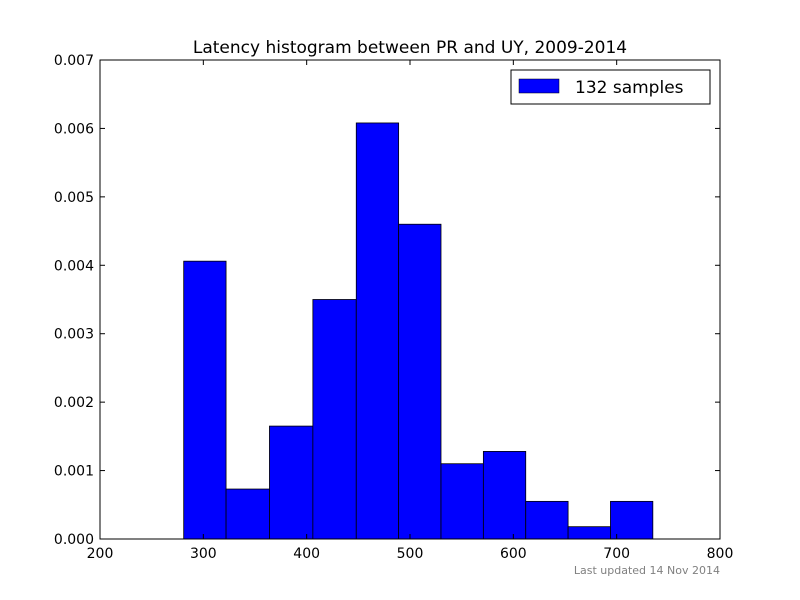 This screenshot has width=800, height=600. I want to click on x-tick-label: 500, so click(410, 554).